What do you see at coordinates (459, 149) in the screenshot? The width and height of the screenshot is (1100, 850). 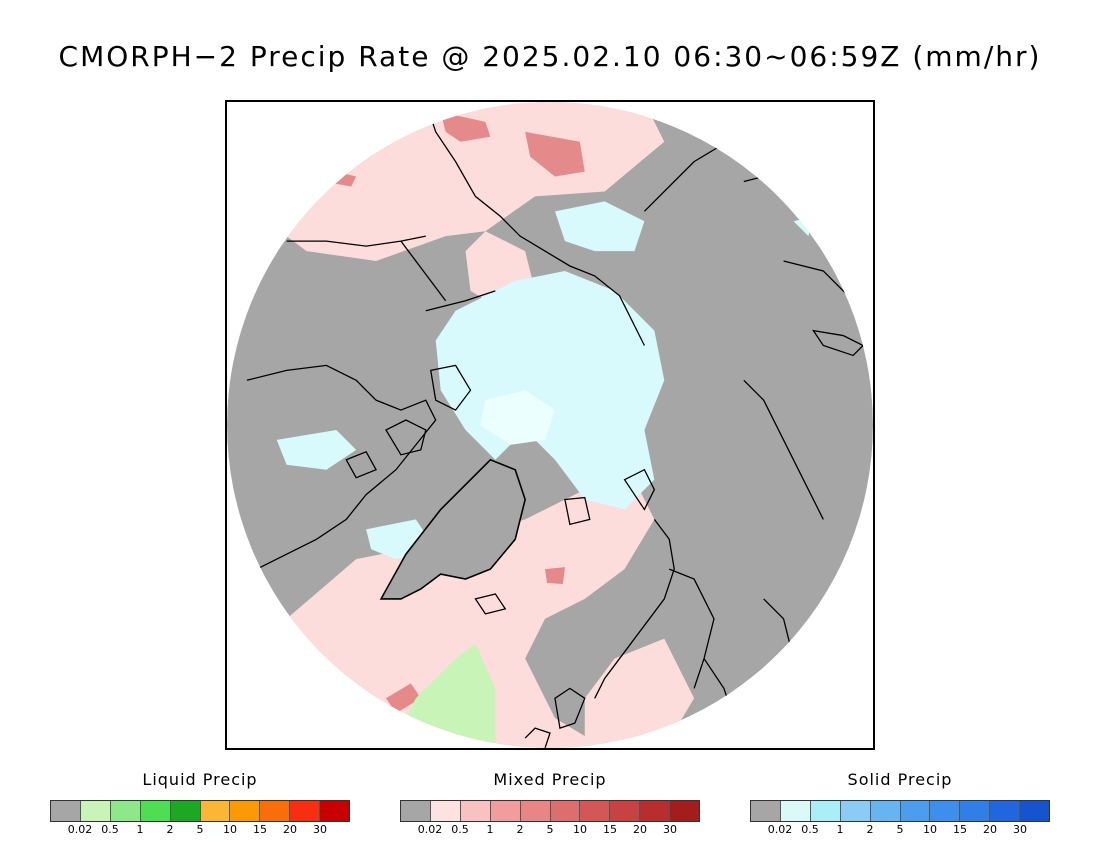 I see `mixed-precip-moderate-north` at bounding box center [459, 149].